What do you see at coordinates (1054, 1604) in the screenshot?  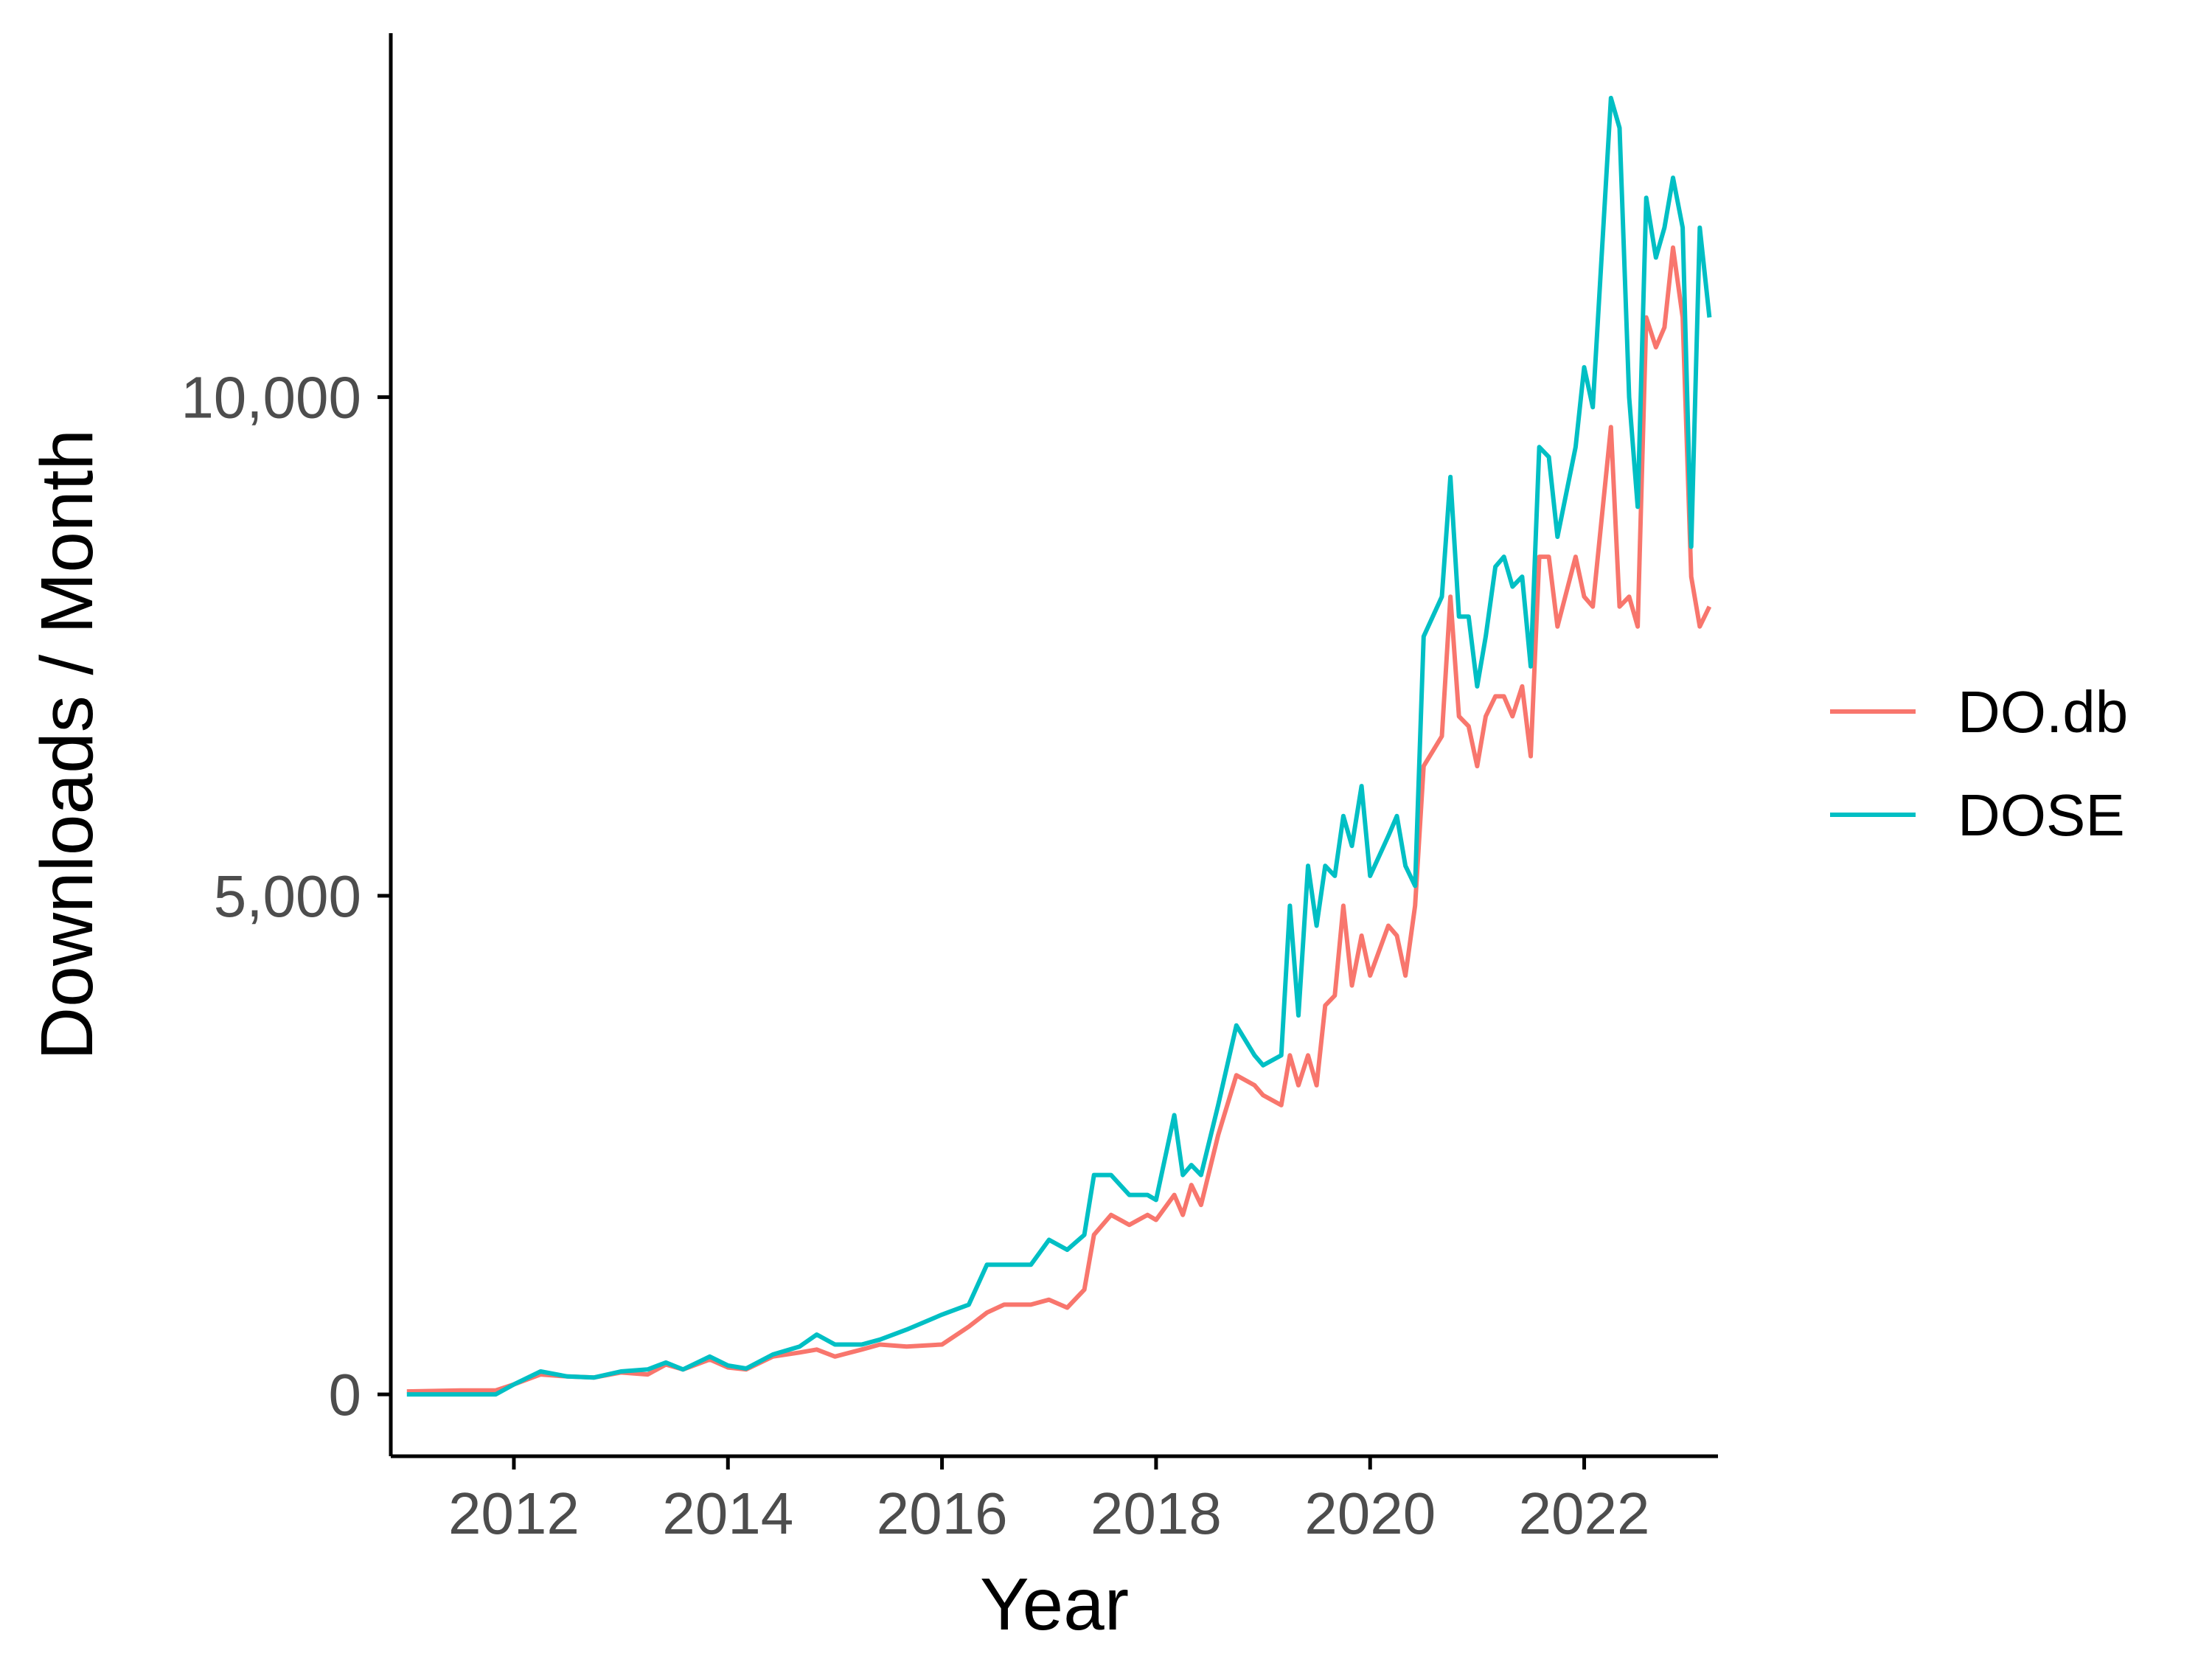 I see `x-axis-title: Year` at bounding box center [1054, 1604].